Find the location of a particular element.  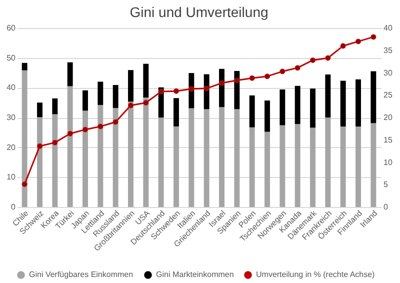

y2-tick-label: 10 is located at coordinates (388, 162).